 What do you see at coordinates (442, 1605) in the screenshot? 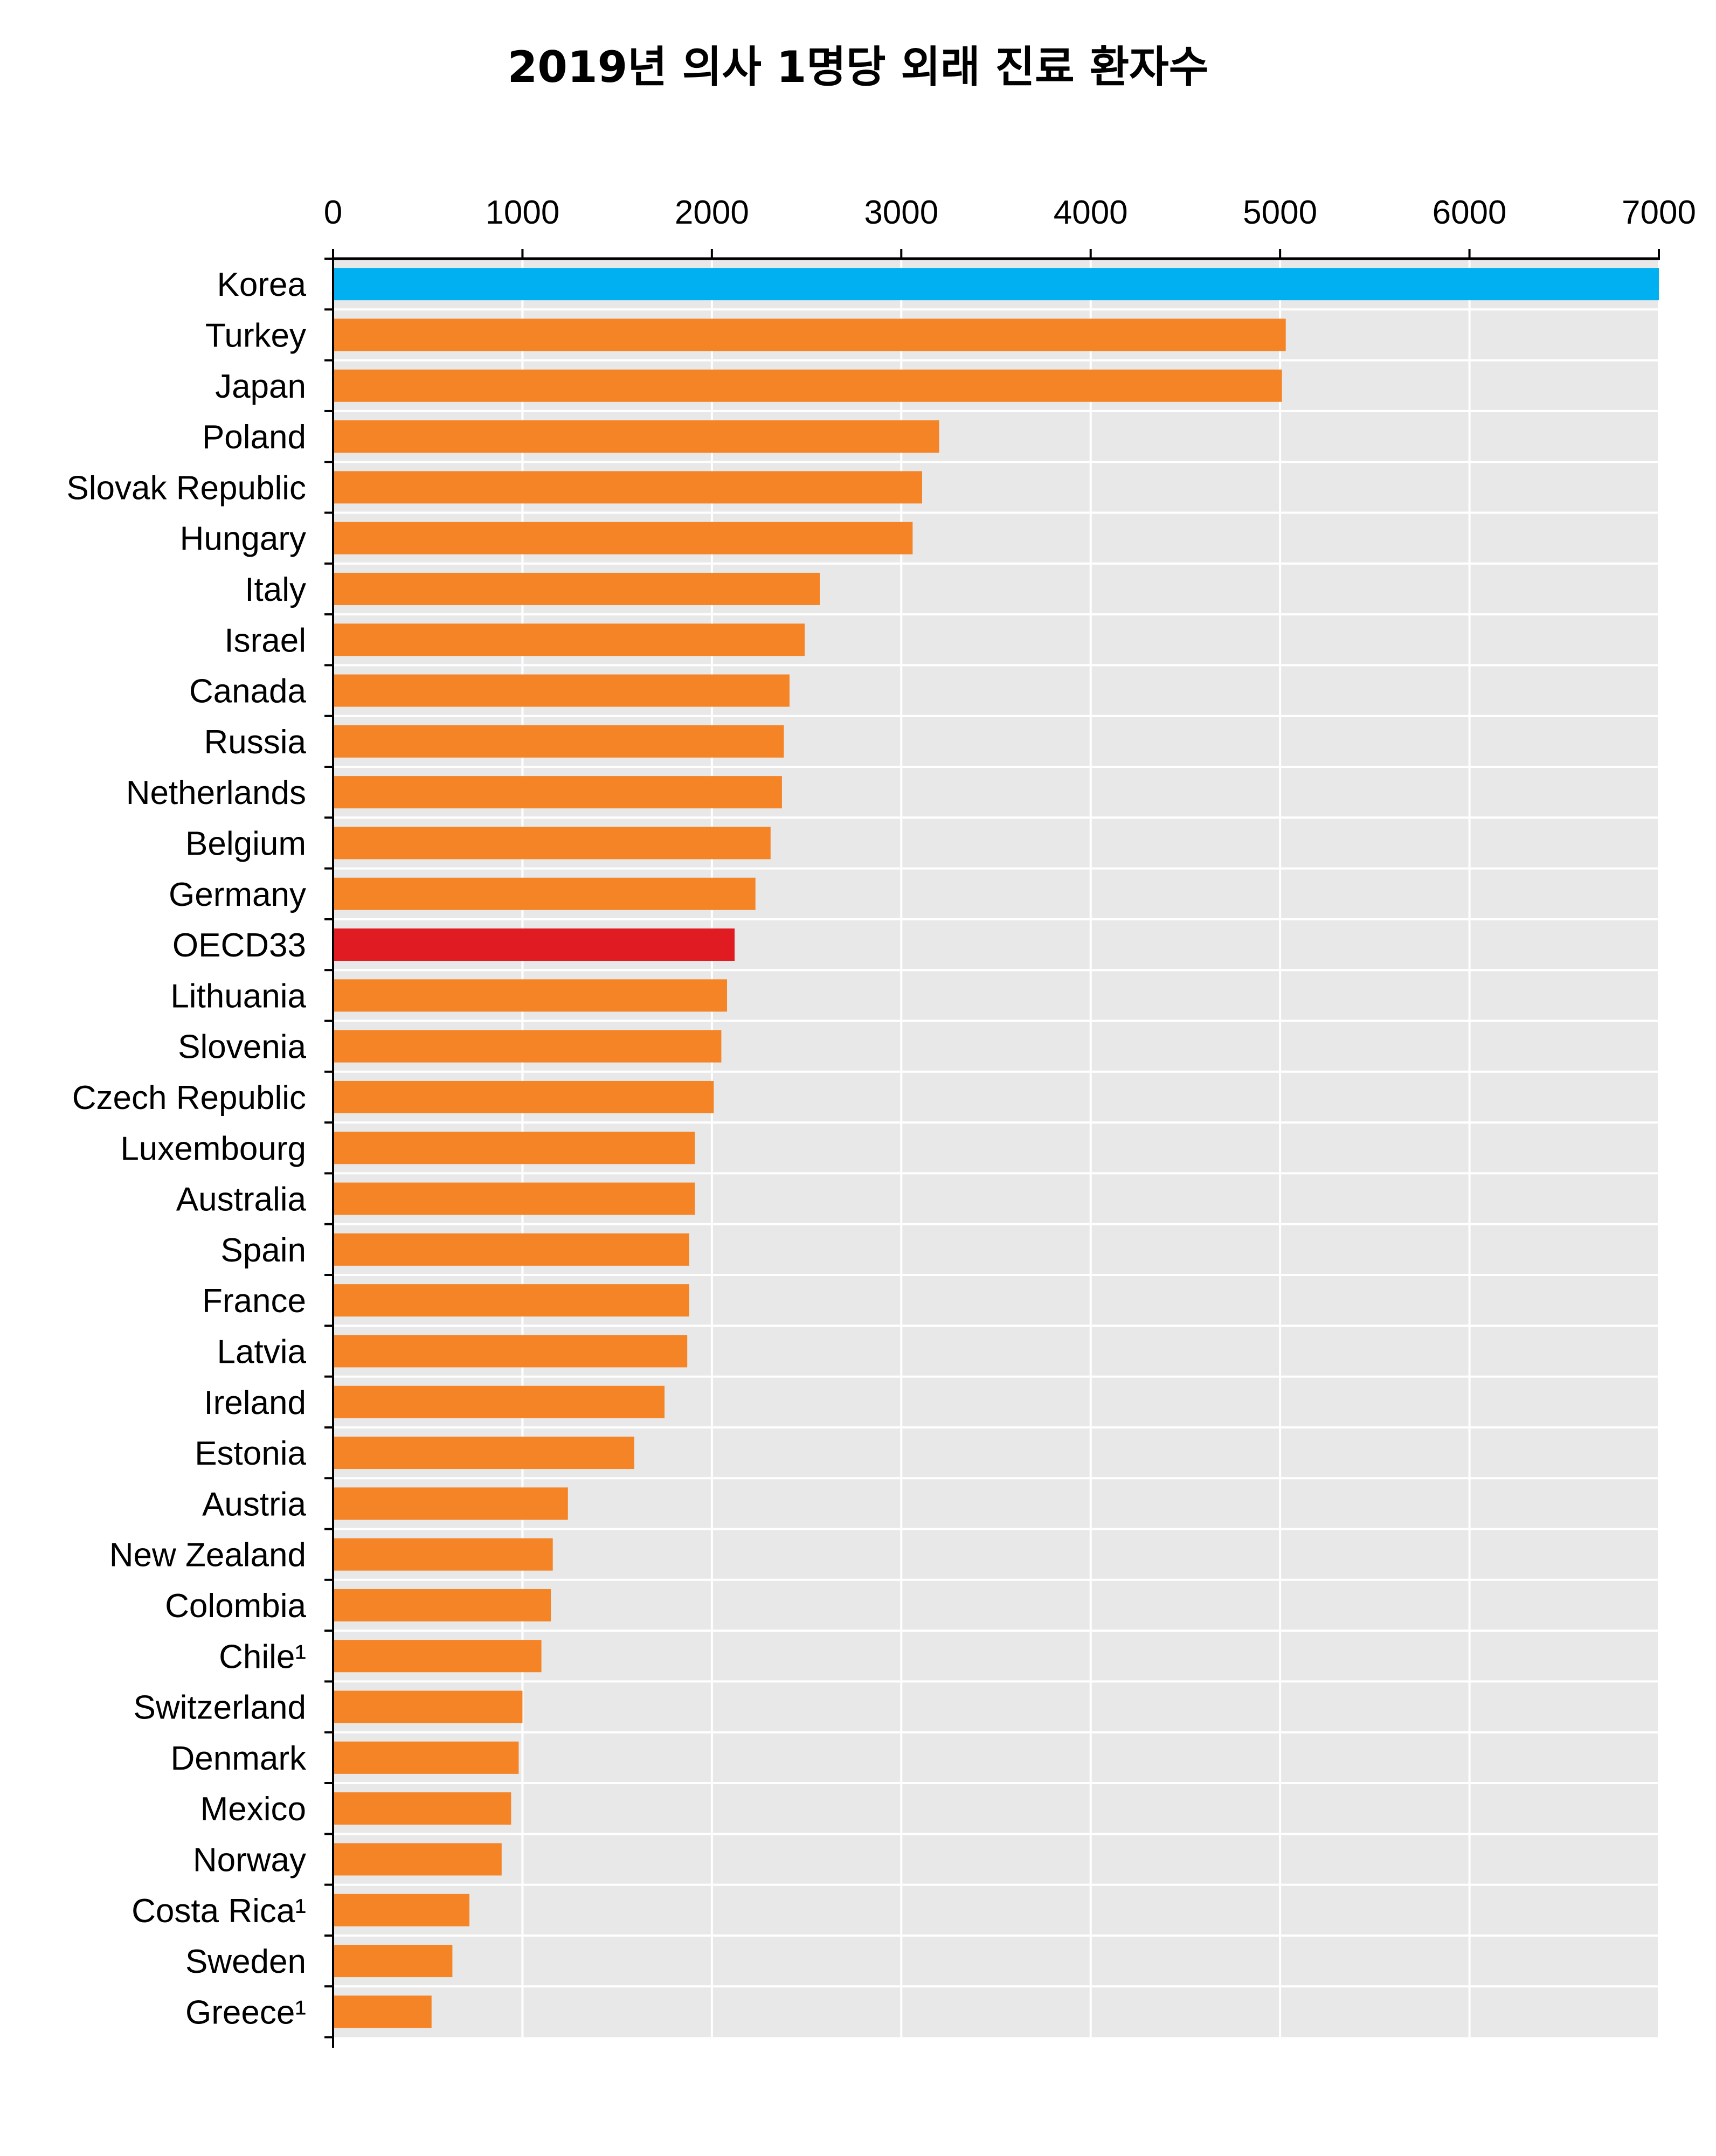
I see `bar-colombia` at bounding box center [442, 1605].